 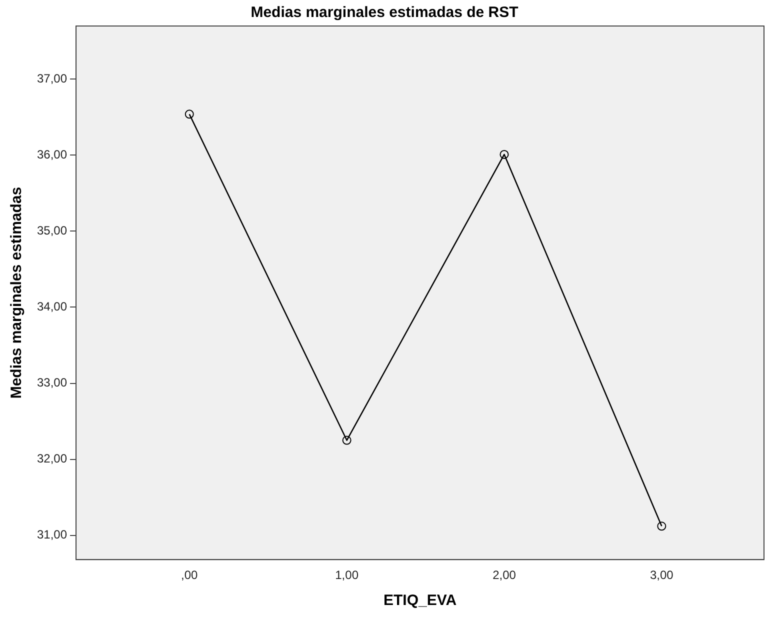 What do you see at coordinates (52, 79) in the screenshot?
I see `y-tick-label: 37,00` at bounding box center [52, 79].